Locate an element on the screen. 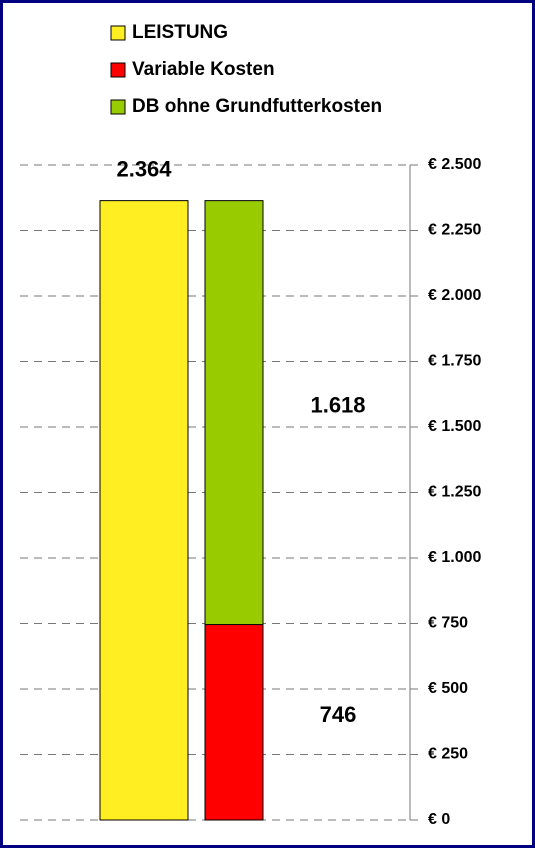  y-tick-label: € 1.500 is located at coordinates (454, 426).